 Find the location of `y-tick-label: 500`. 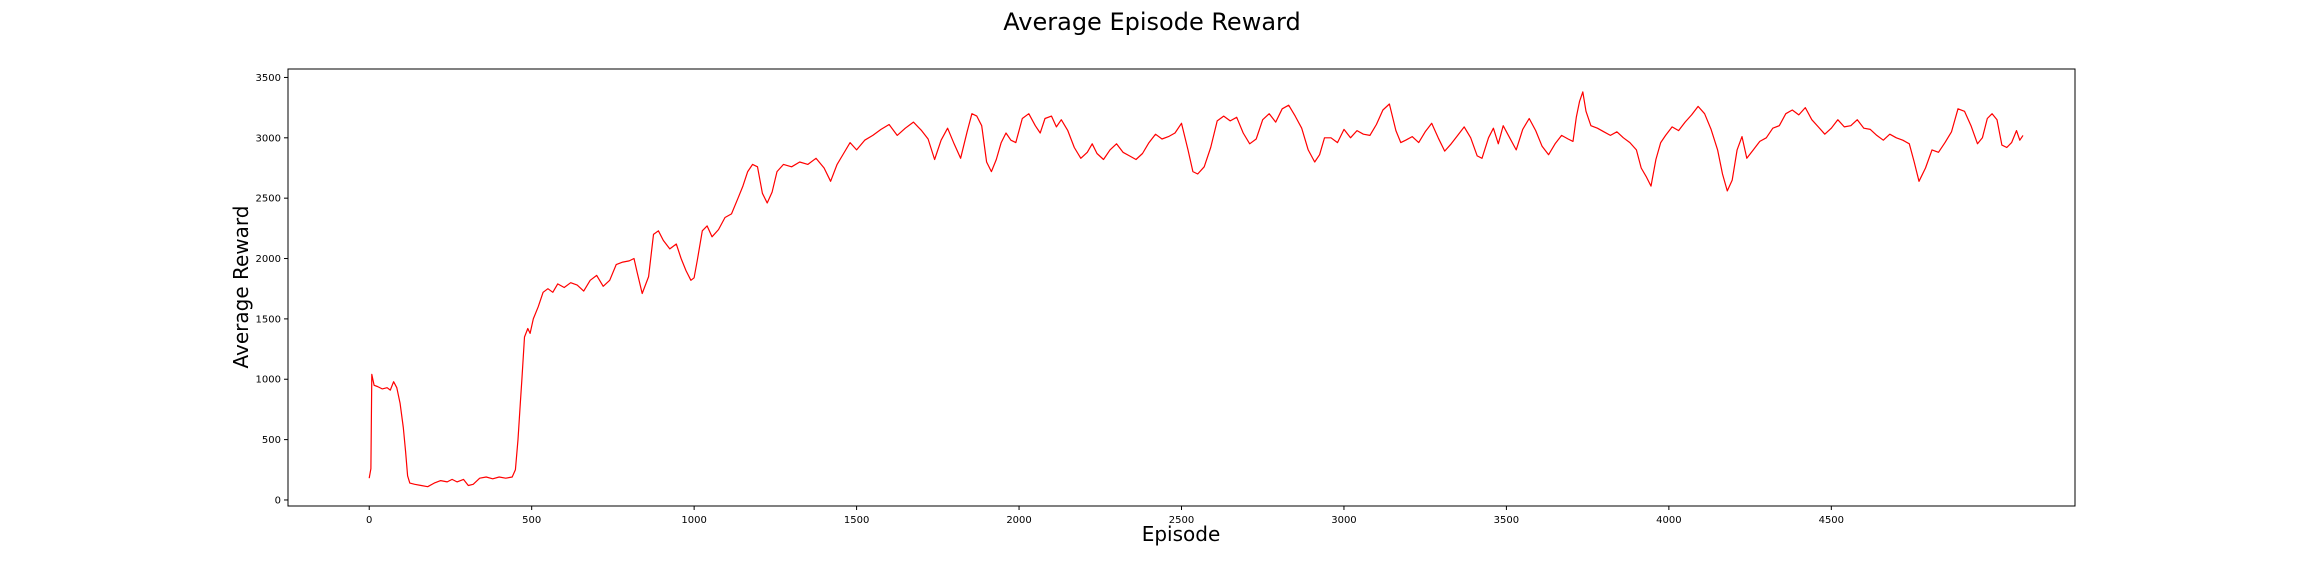

y-tick-label: 500 is located at coordinates (271, 440).